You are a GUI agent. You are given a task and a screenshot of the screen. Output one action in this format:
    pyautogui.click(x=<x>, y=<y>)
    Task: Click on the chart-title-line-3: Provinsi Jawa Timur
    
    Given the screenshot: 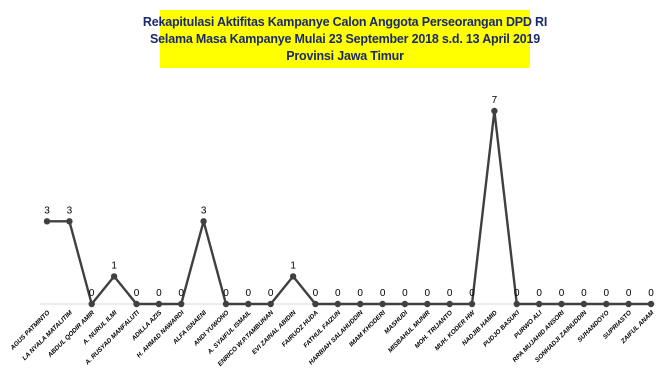 What is the action you would take?
    pyautogui.click(x=345, y=55)
    